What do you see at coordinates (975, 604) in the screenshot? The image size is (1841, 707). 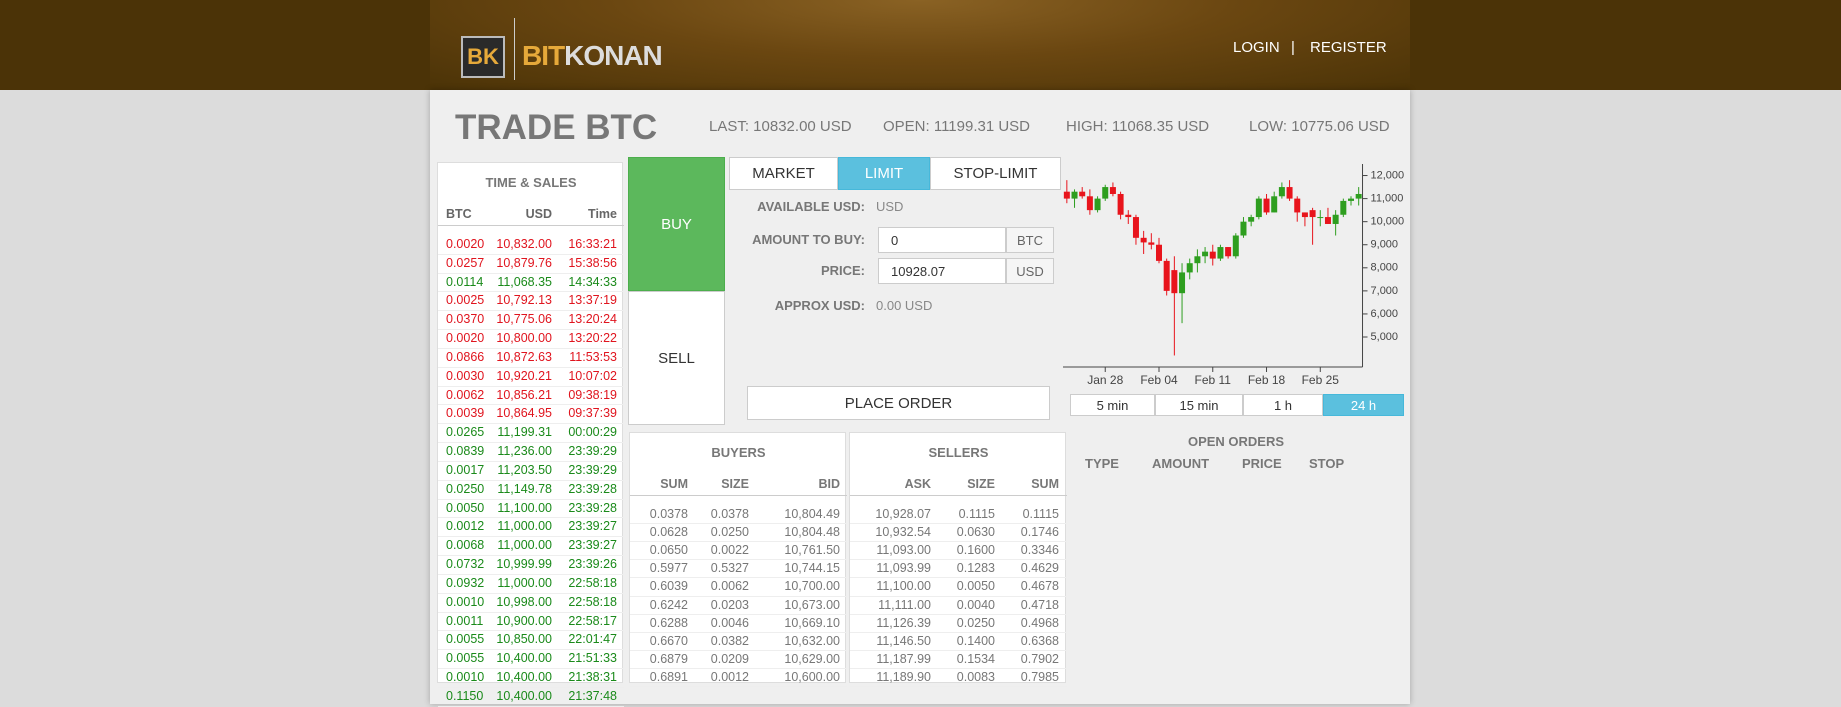 I see `cell: 0.0040` at bounding box center [975, 604].